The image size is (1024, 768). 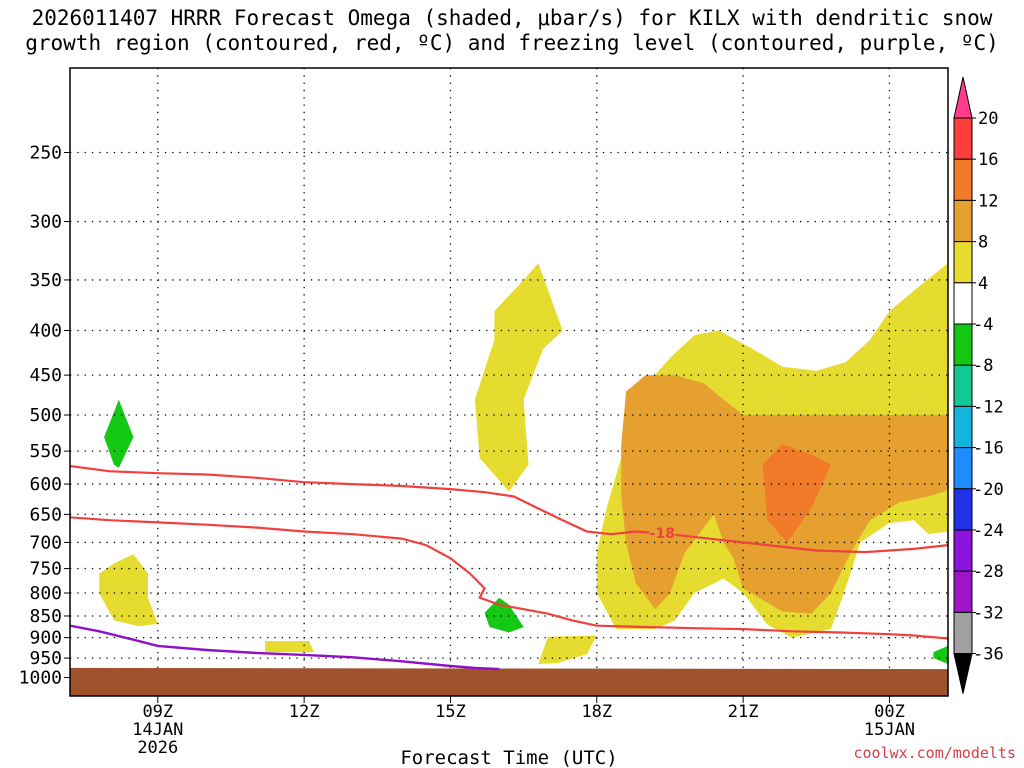 What do you see at coordinates (889, 712) in the screenshot?
I see `x-tick-label-00Z: 00Z` at bounding box center [889, 712].